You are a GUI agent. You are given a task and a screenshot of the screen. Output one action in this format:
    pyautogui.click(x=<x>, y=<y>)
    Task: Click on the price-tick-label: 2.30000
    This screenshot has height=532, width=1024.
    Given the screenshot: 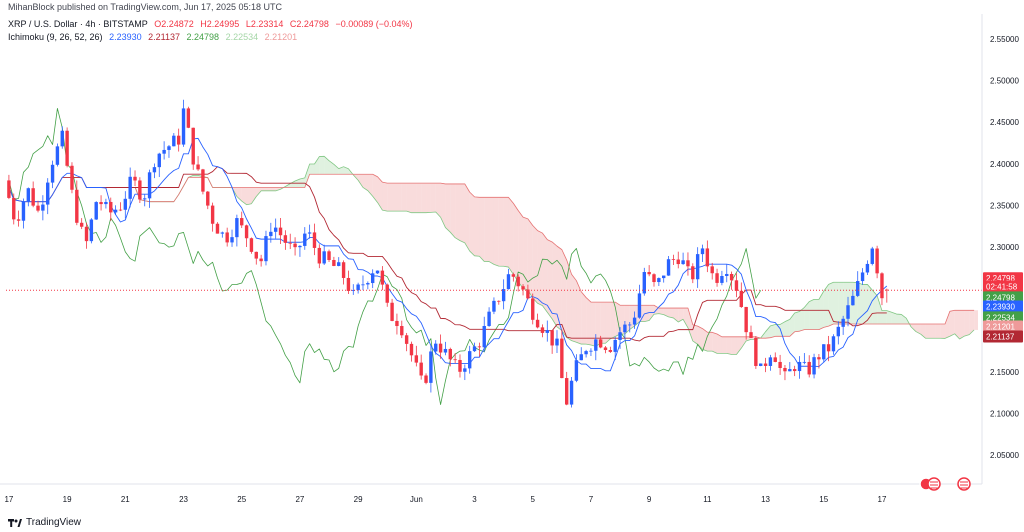 What is the action you would take?
    pyautogui.click(x=1004, y=247)
    